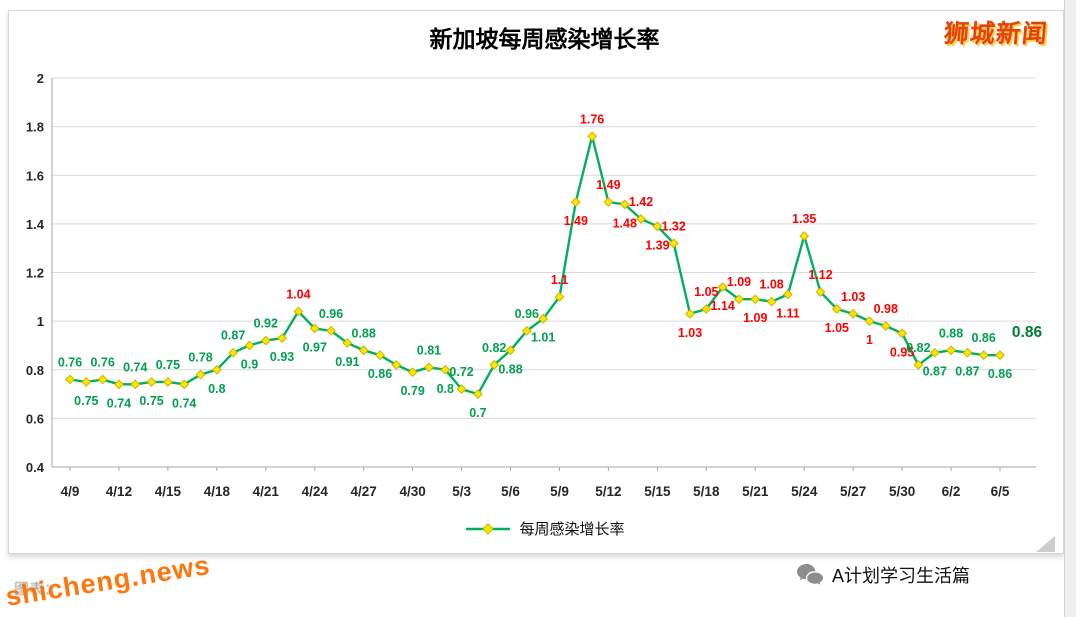  Describe the element at coordinates (1070, 308) in the screenshot. I see `scrollbar` at that location.